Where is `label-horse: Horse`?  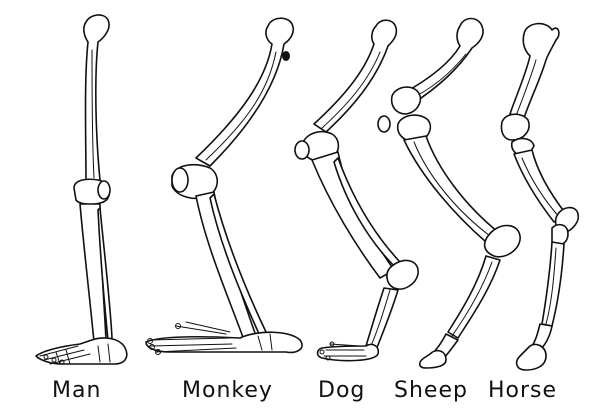 label-horse: Horse is located at coordinates (523, 390).